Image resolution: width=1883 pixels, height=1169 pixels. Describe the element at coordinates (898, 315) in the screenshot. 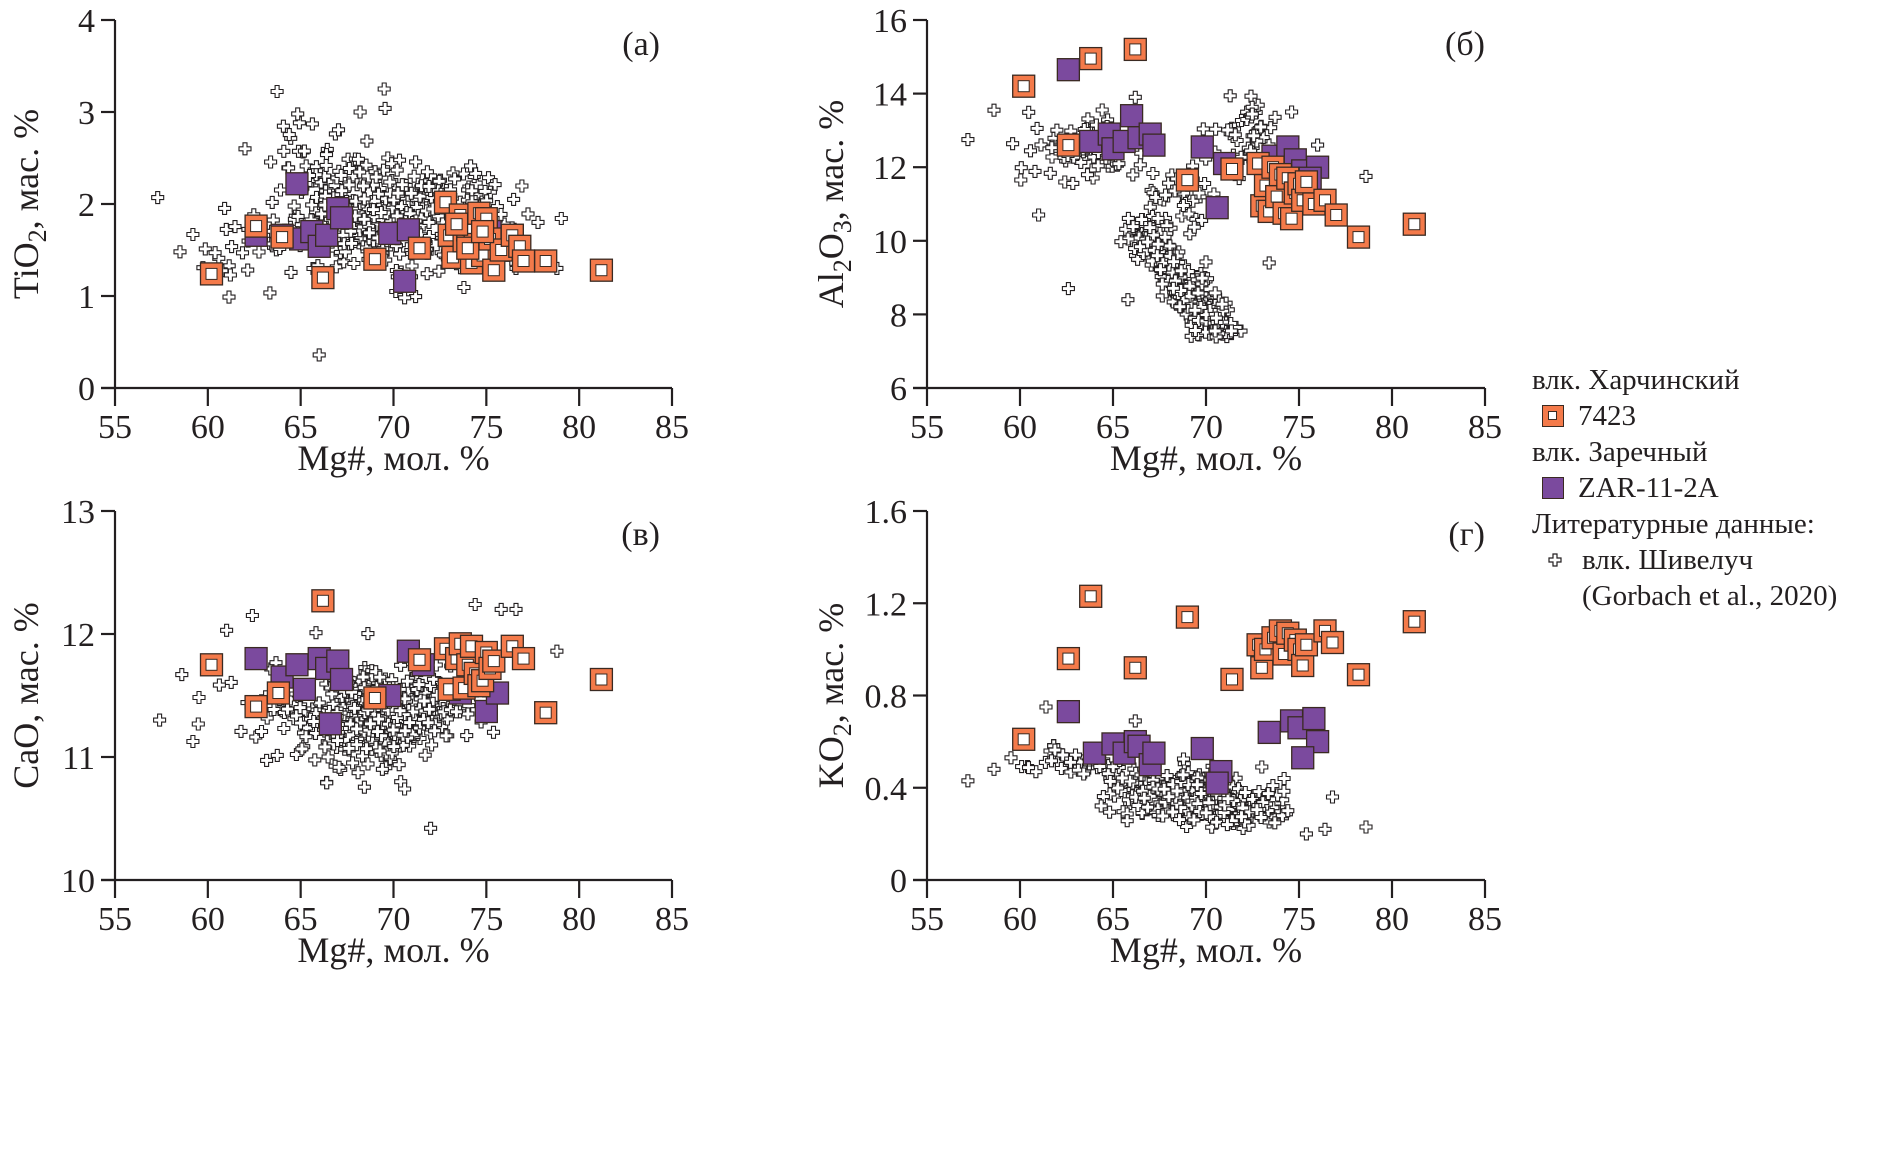

I see `y-tick-label: 8` at that location.